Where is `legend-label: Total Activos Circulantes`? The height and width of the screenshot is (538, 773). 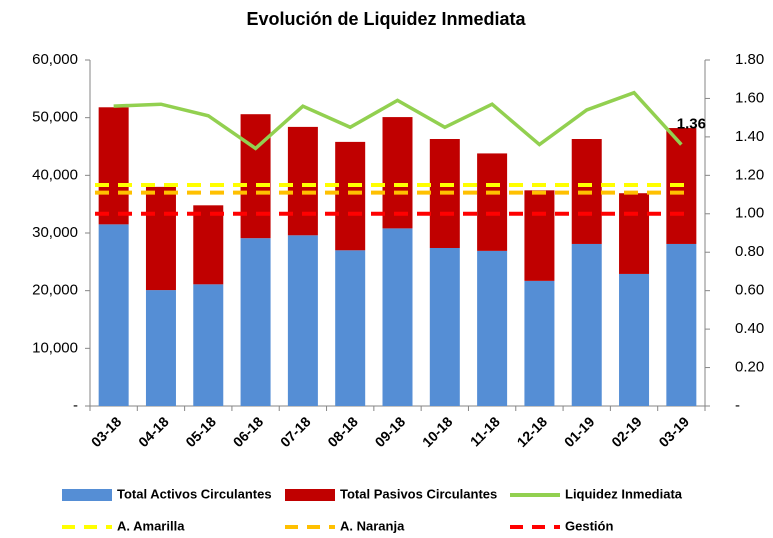 legend-label: Total Activos Circulantes is located at coordinates (194, 493).